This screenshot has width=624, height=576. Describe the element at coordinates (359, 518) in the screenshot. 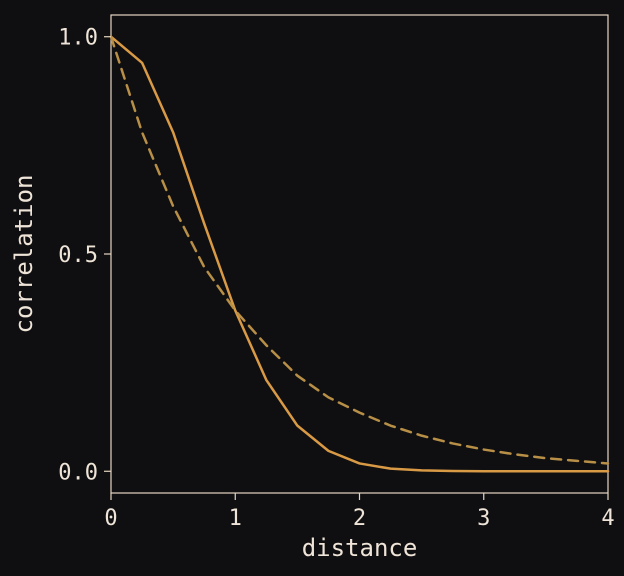

I see `x-tick-label: 2` at that location.